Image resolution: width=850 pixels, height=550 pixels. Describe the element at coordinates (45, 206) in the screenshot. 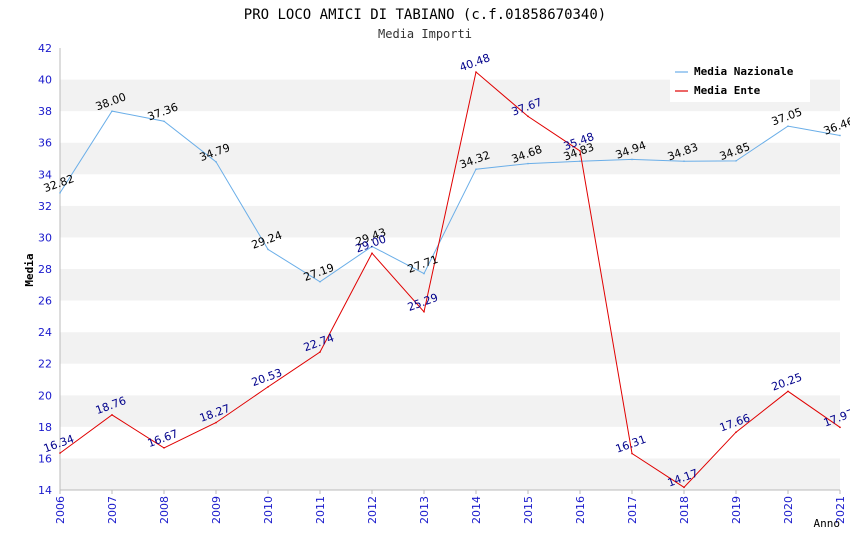

I see `y-tick-label: 32` at that location.